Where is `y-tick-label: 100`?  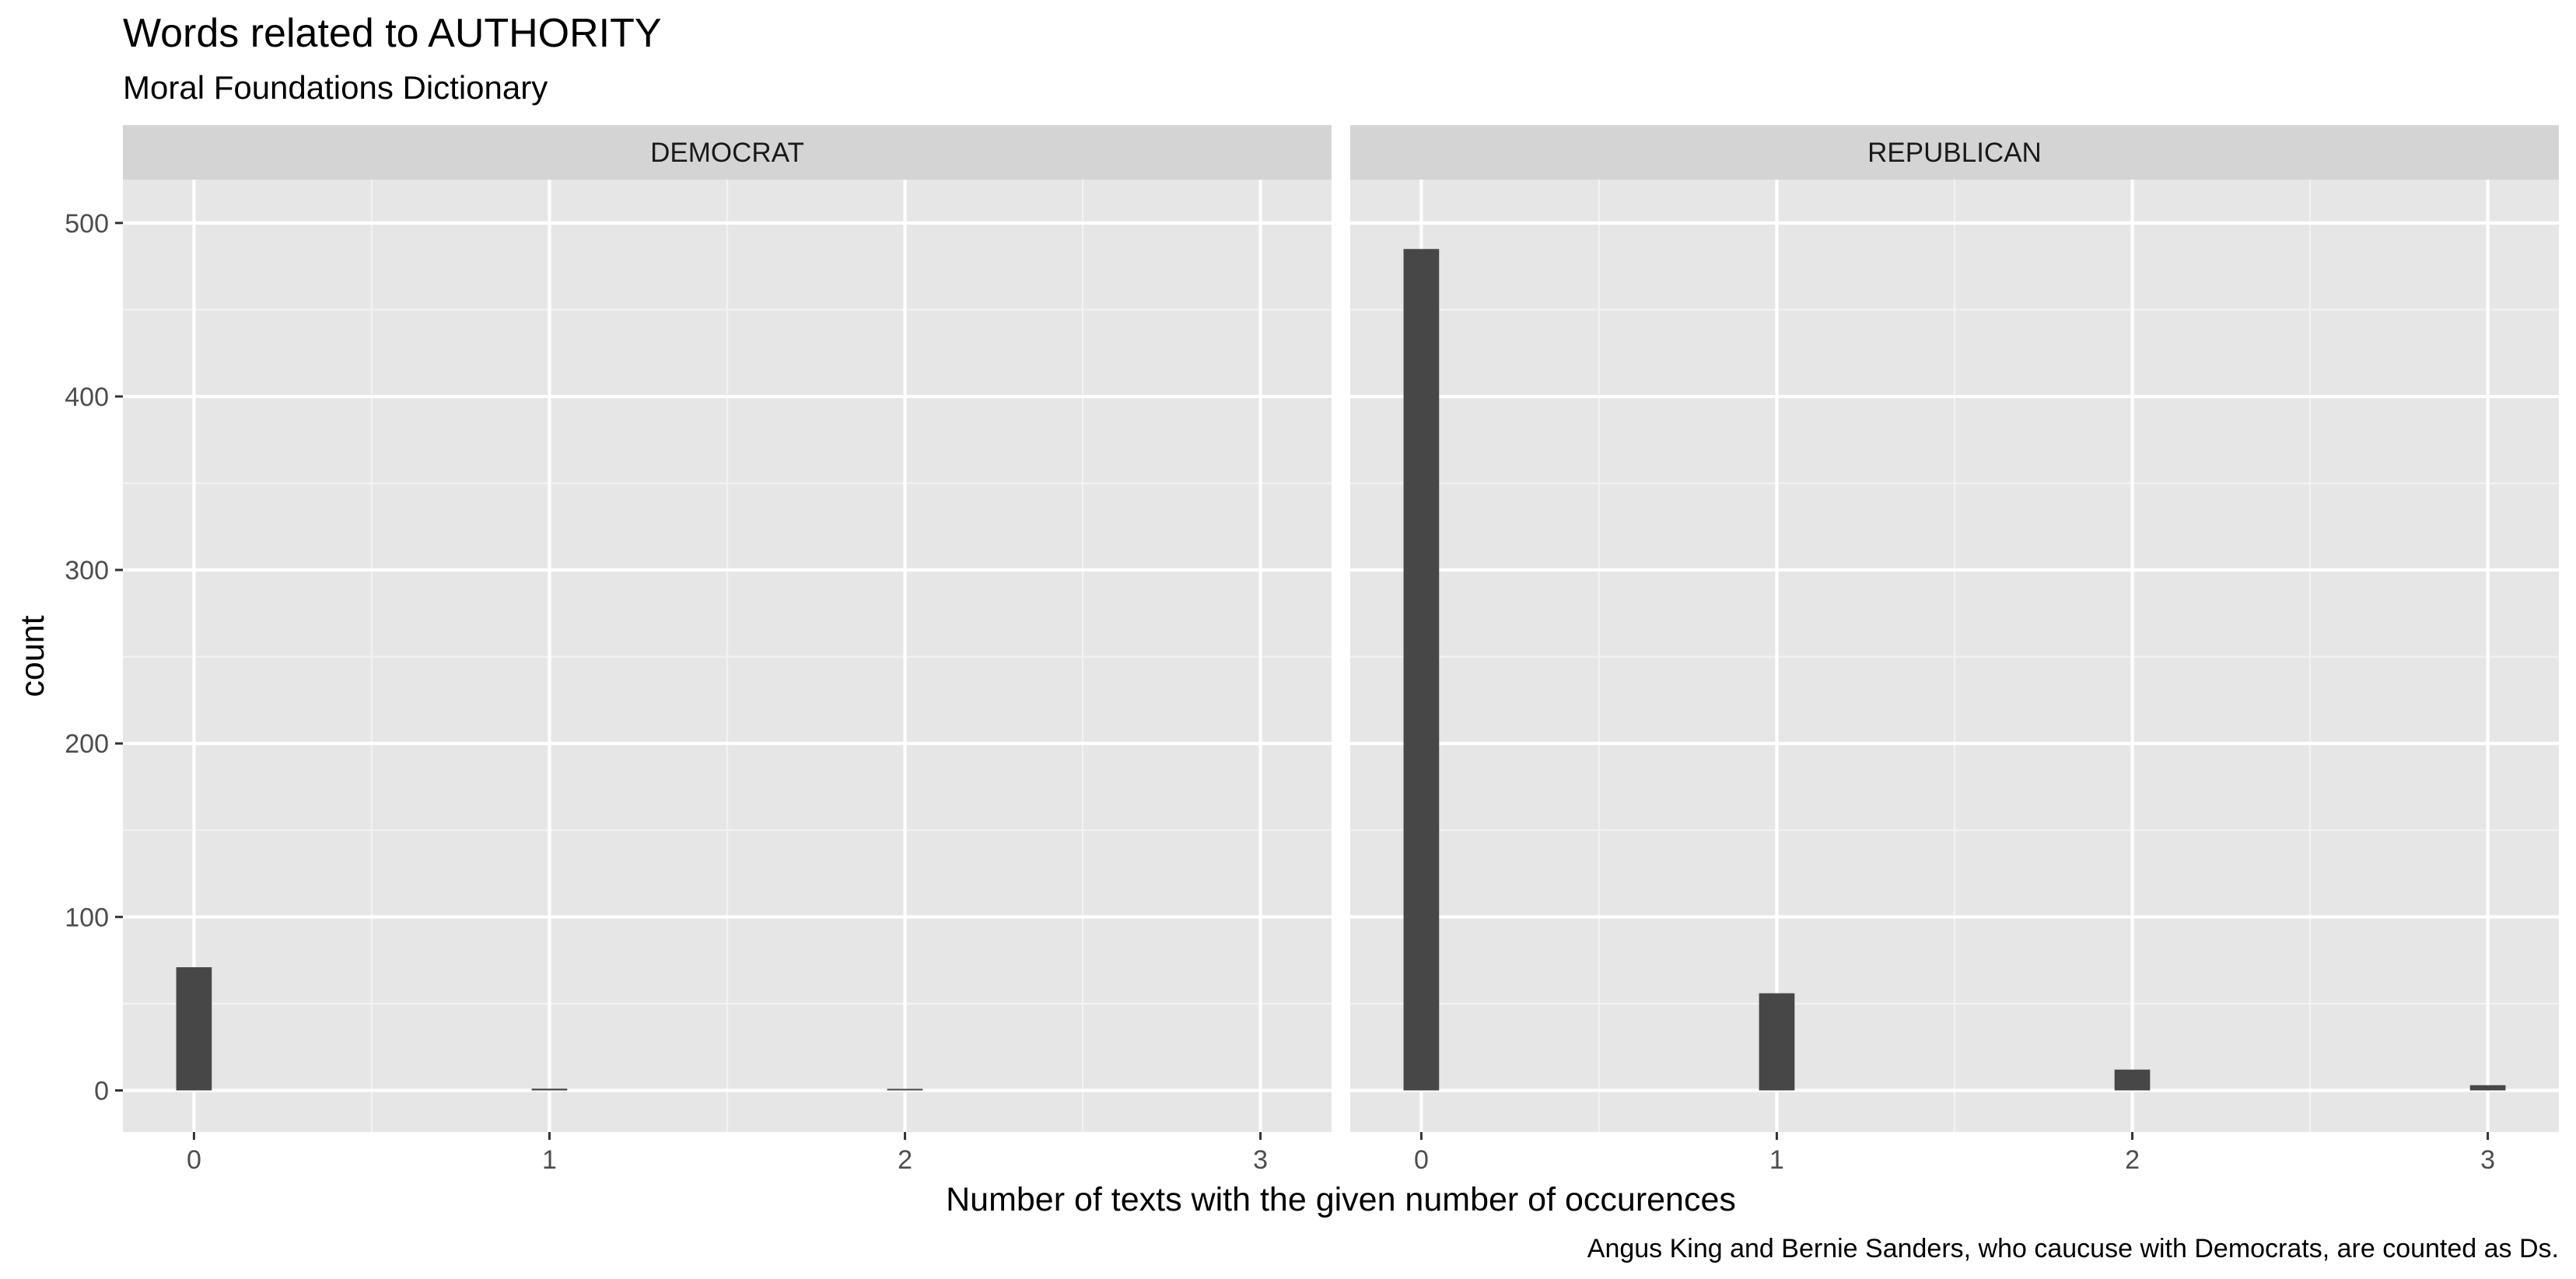 y-tick-label: 100 is located at coordinates (87, 918).